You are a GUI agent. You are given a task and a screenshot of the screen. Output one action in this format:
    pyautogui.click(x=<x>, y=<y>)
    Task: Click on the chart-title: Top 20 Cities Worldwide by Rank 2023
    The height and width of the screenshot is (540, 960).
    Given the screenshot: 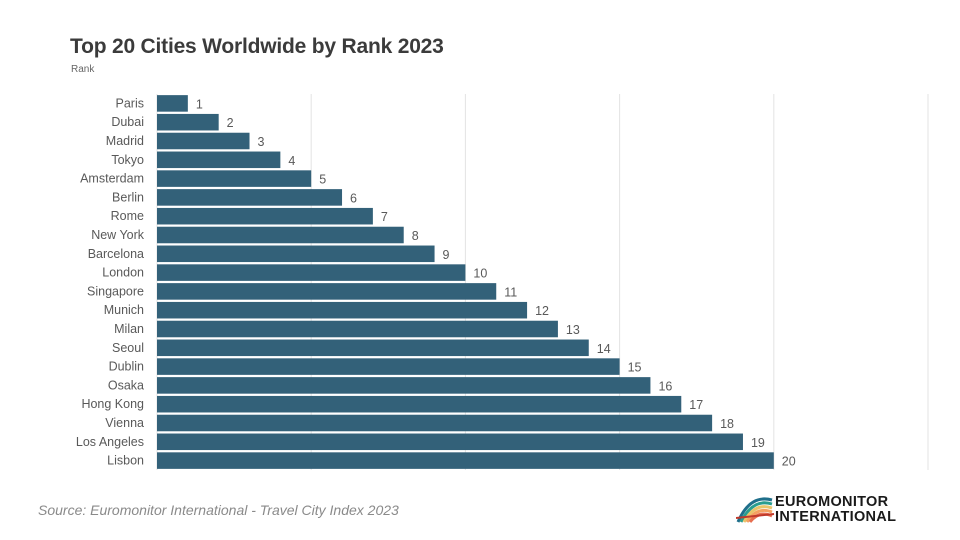 What is the action you would take?
    pyautogui.click(x=257, y=46)
    